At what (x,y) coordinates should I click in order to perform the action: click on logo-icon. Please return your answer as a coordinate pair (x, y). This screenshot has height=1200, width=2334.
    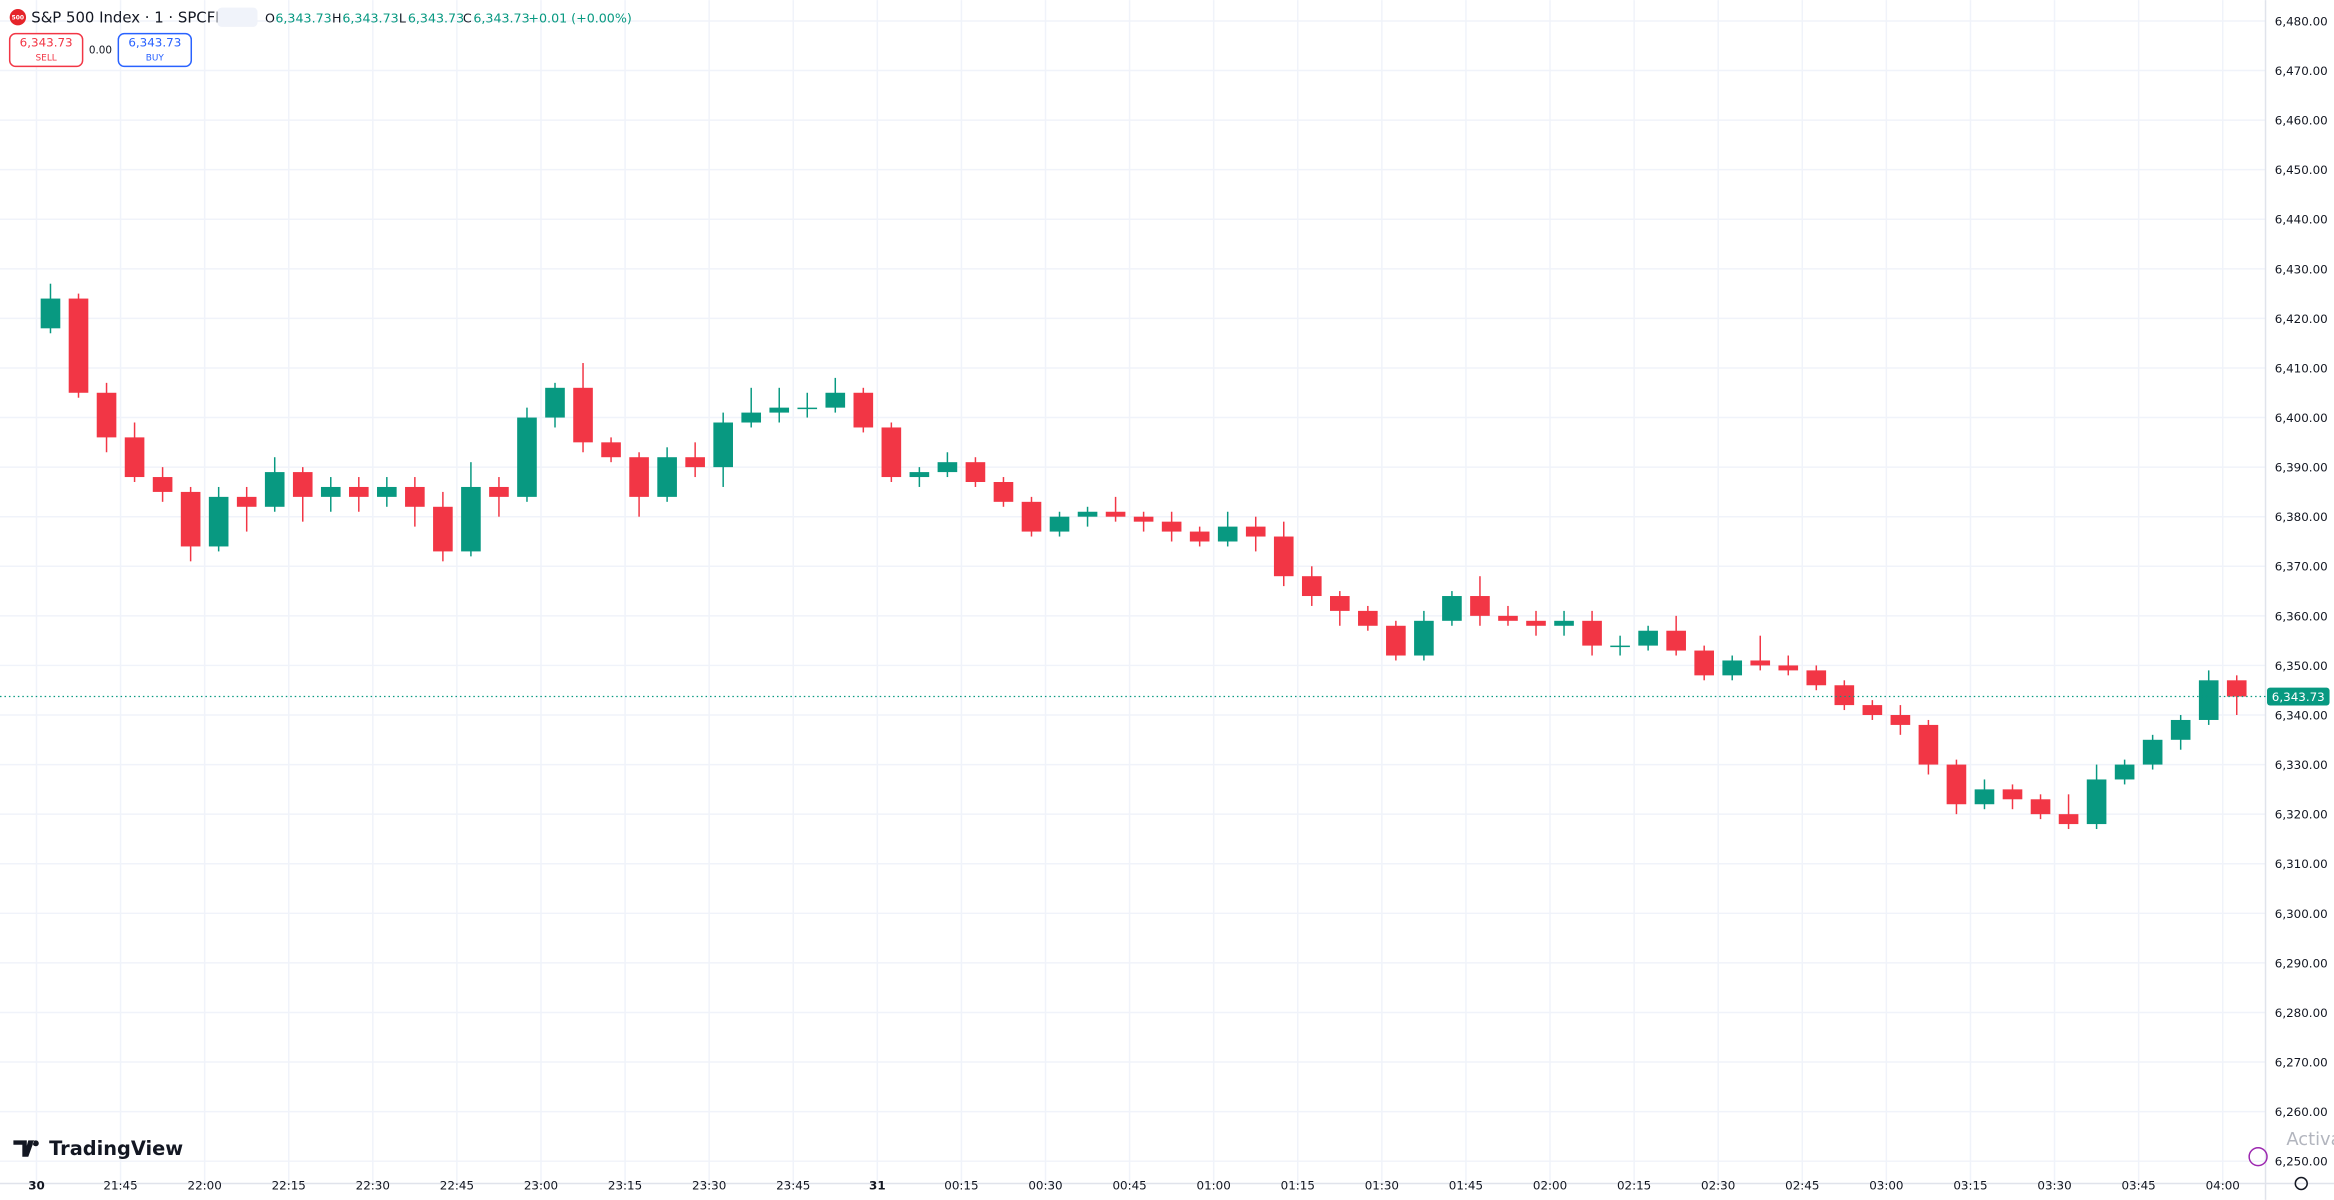
    Looking at the image, I should click on (26, 1148).